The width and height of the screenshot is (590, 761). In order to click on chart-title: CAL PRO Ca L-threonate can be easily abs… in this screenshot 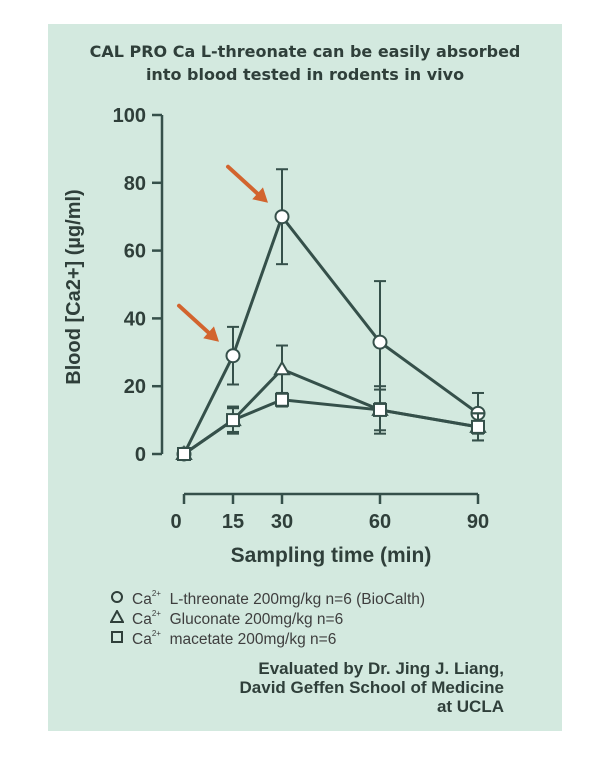, I will do `click(305, 63)`.